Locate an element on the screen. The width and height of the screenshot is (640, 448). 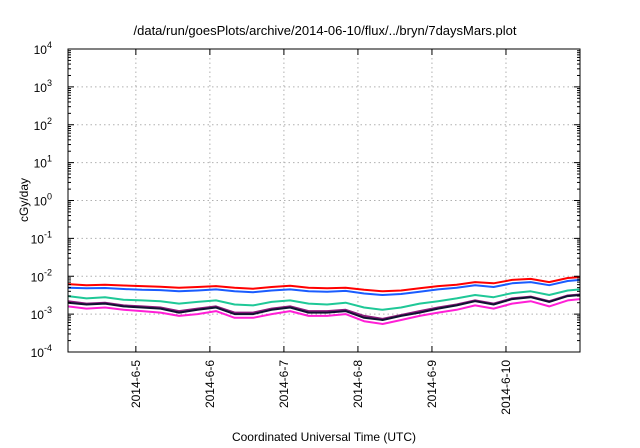
y-tick-label: 10³ is located at coordinates (43, 86).